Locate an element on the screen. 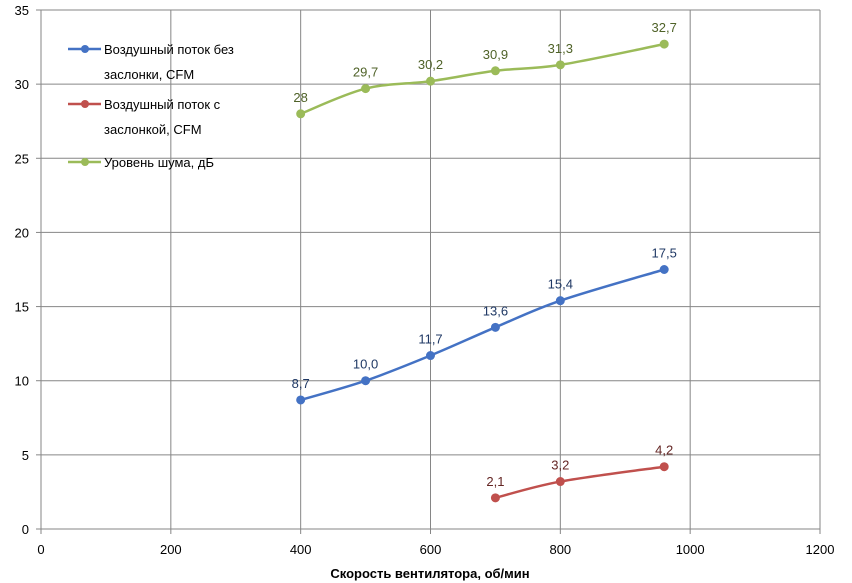 The width and height of the screenshot is (852, 583). legend-entry: Воздушный поток с заслонкой, CFM is located at coordinates (144, 117).